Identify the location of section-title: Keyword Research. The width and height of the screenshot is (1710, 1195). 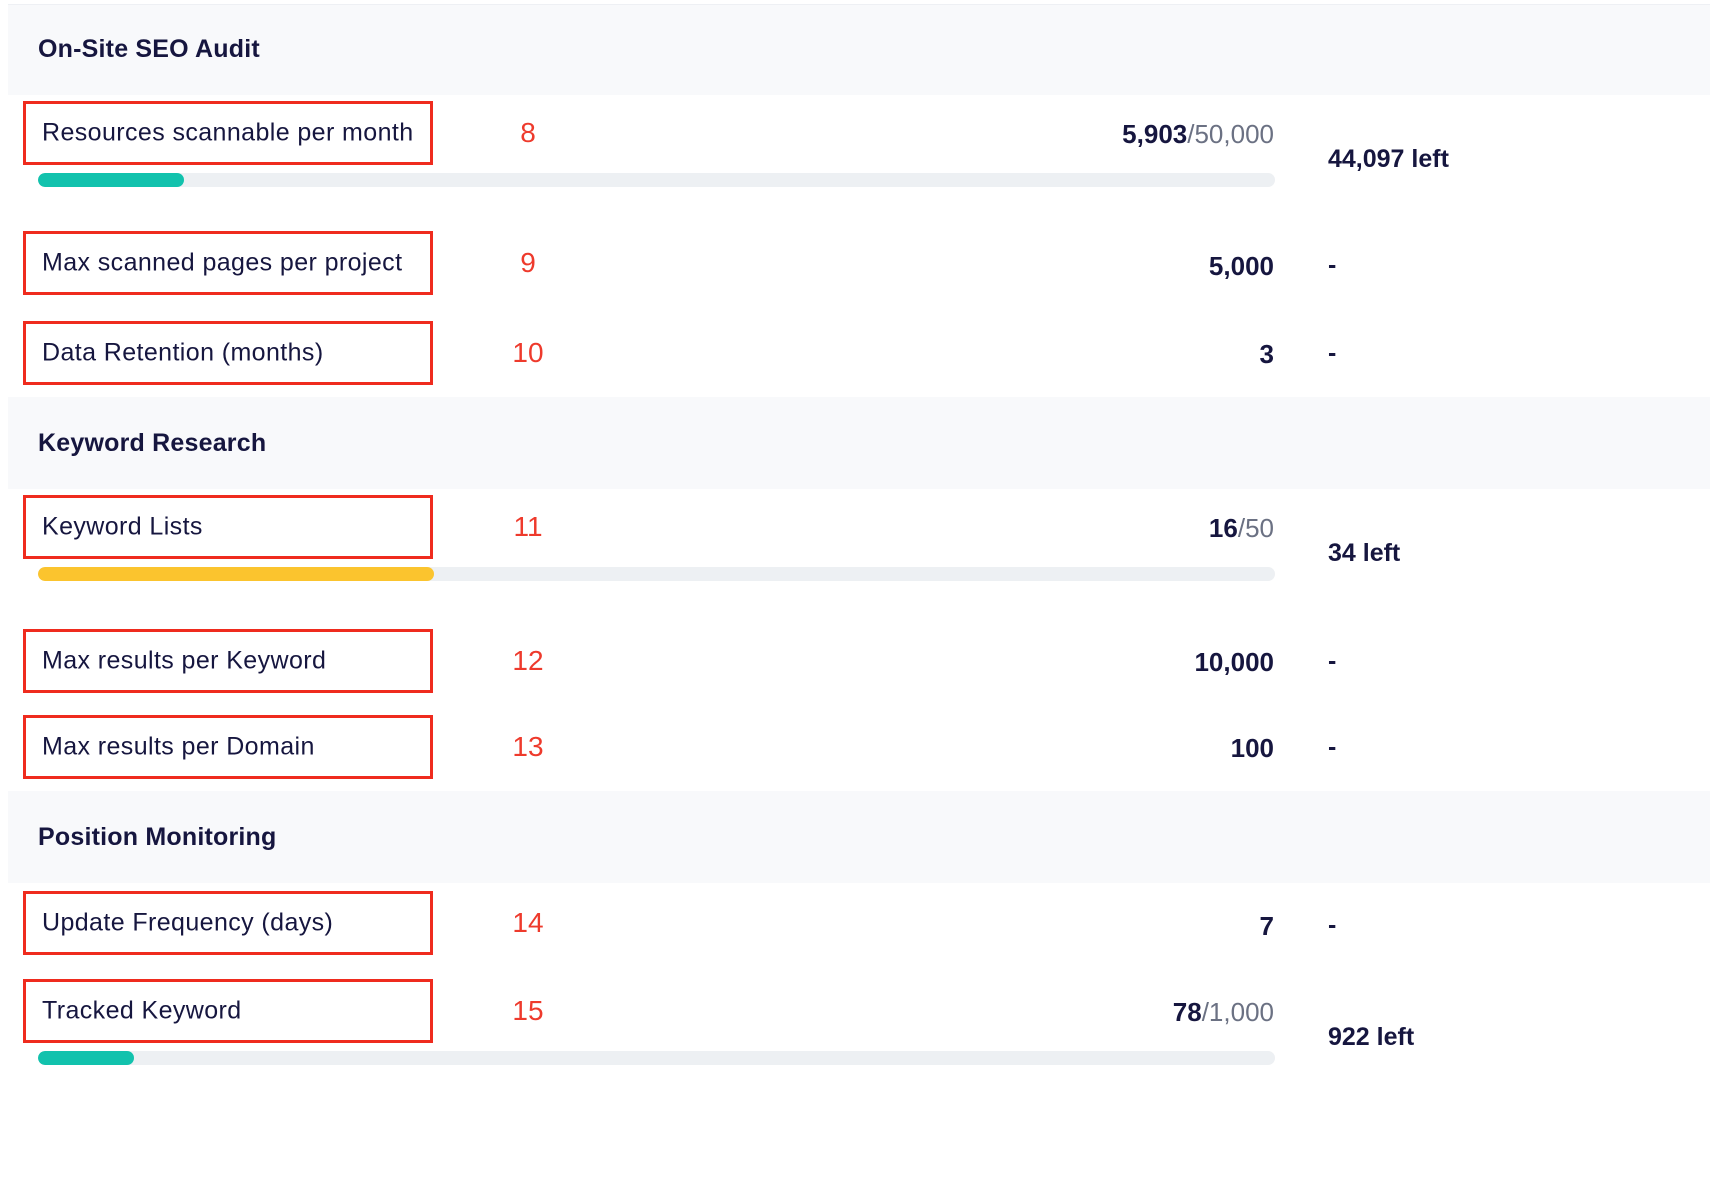
(152, 443).